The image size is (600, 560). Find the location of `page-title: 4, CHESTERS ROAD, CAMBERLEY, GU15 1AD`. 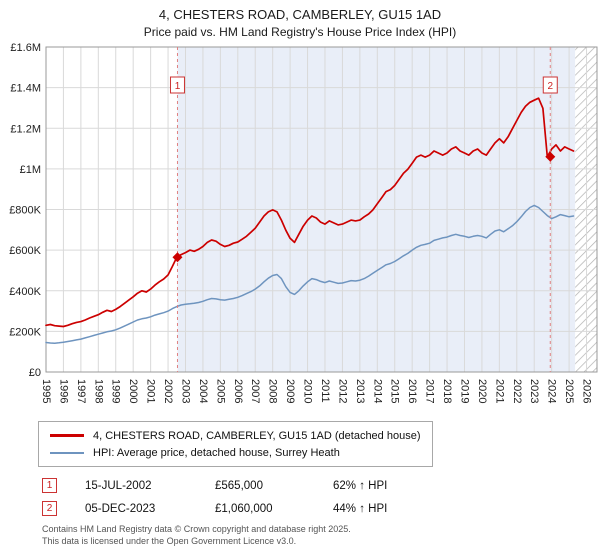

page-title: 4, CHESTERS ROAD, CAMBERLEY, GU15 1AD is located at coordinates (300, 14).